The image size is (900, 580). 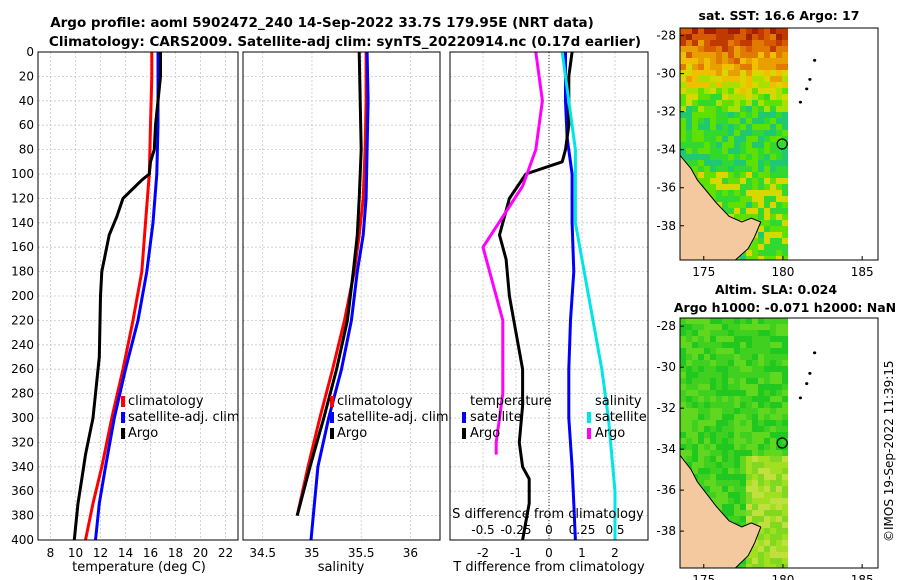 I want to click on legend-swatch-climatology, so click(x=332, y=401).